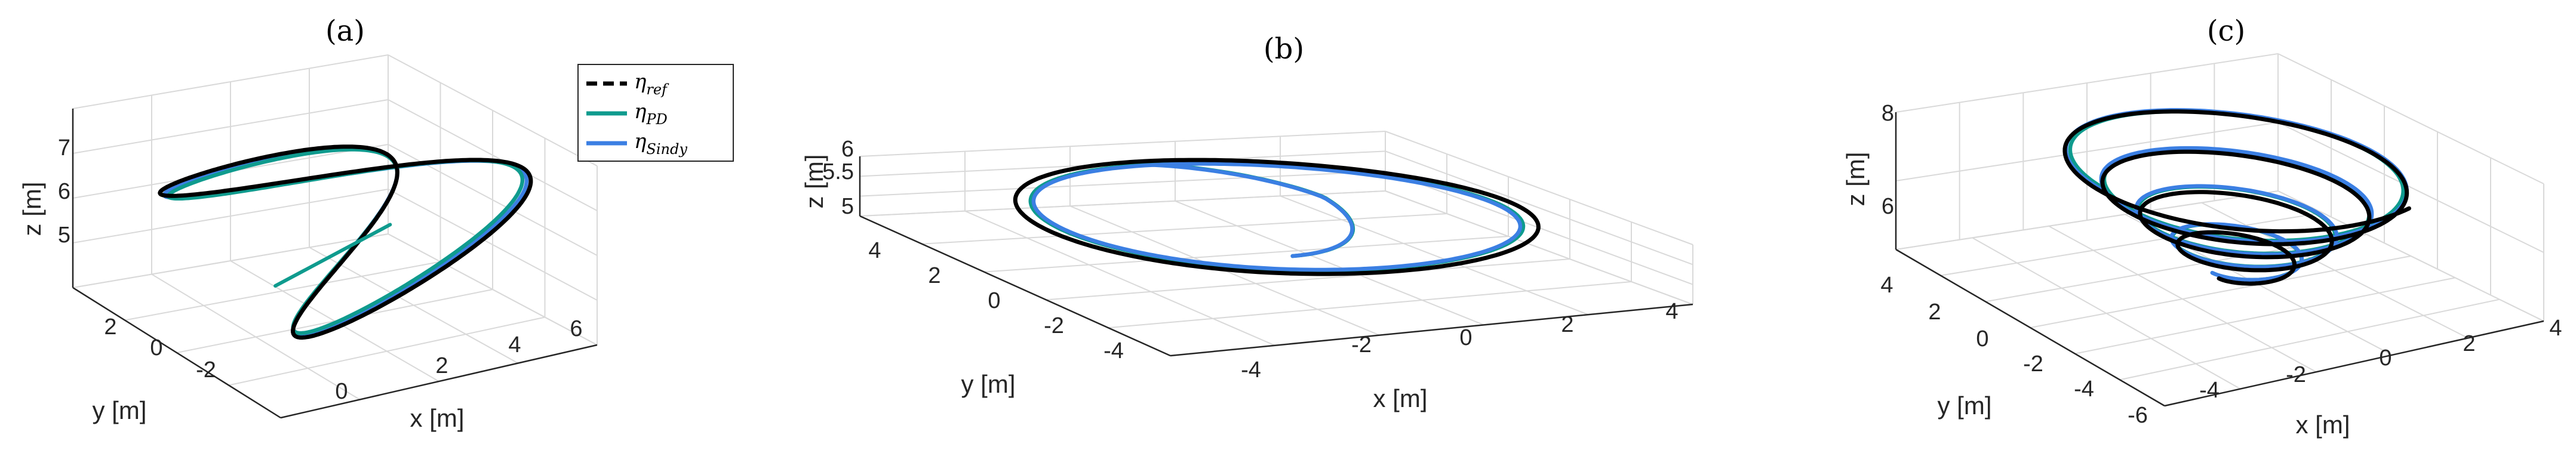  What do you see at coordinates (206, 370) in the screenshot?
I see `panel-a-ytick: -2` at bounding box center [206, 370].